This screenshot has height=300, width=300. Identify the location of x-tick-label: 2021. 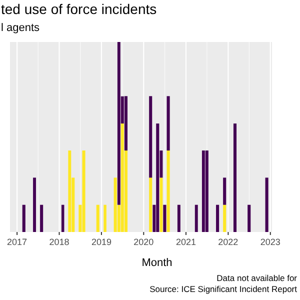
(186, 242).